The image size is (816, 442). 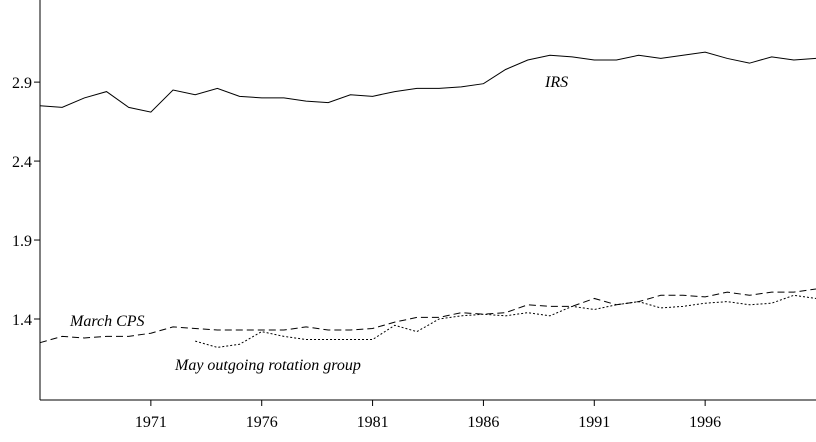 What do you see at coordinates (373, 422) in the screenshot?
I see `x-tick-label: 1981` at bounding box center [373, 422].